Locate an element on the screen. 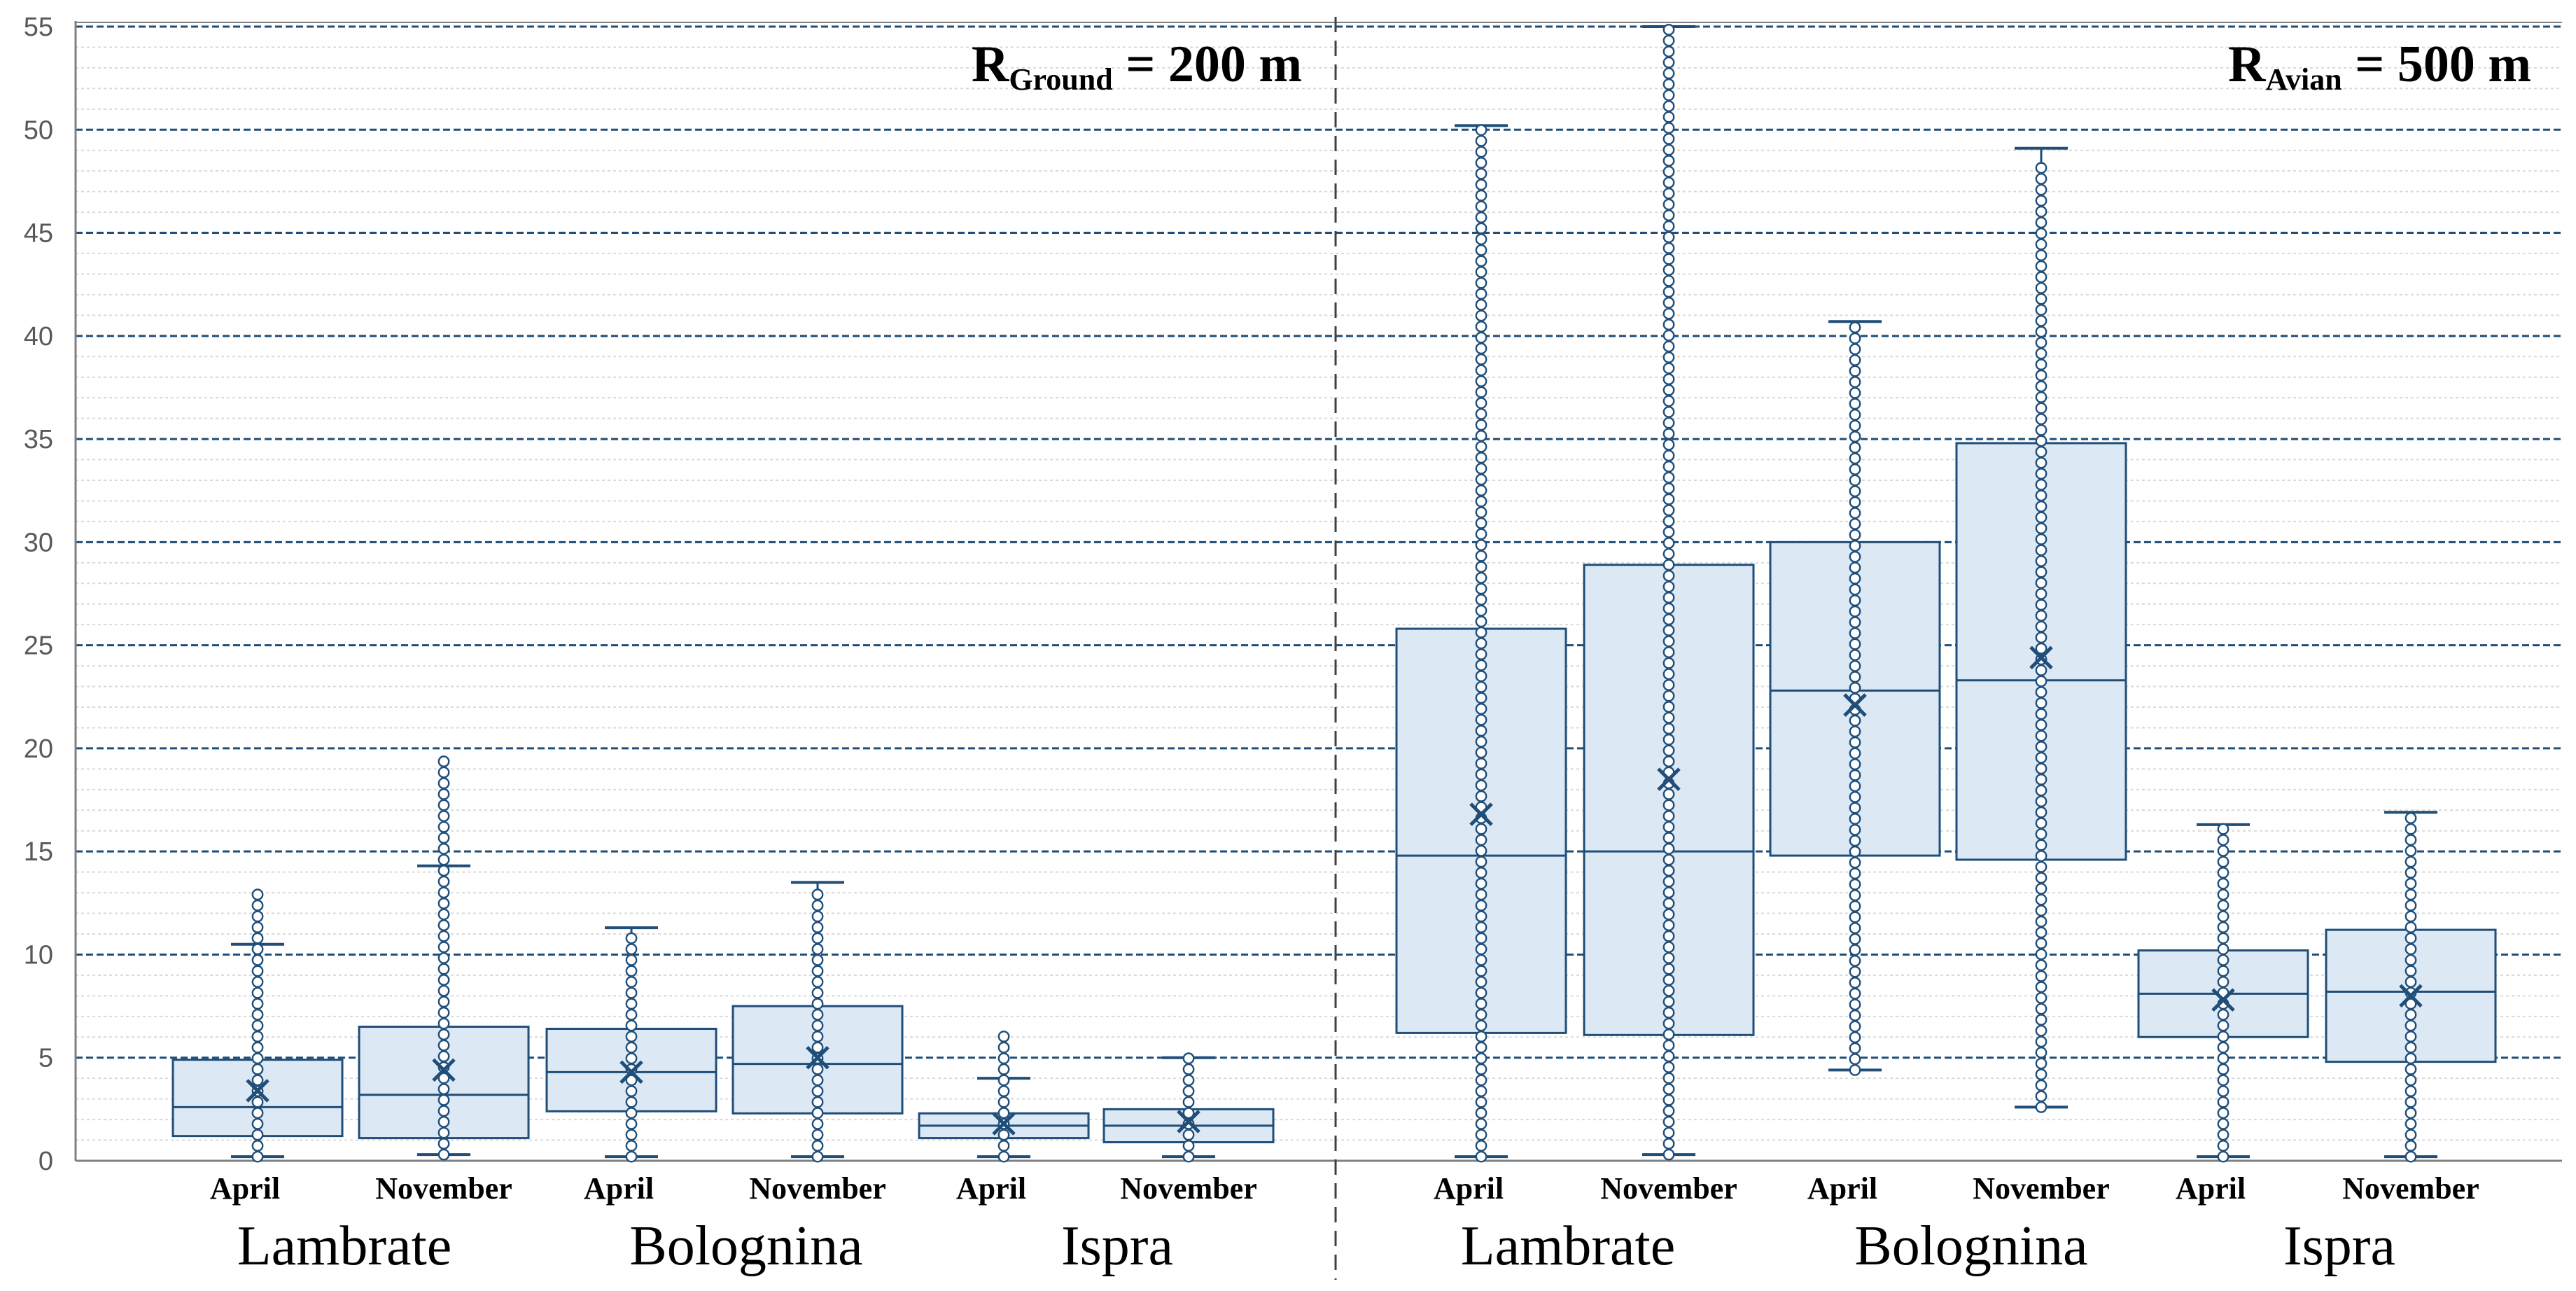 This screenshot has height=1291, width=2576. y-tick-label: 15 is located at coordinates (38, 852).